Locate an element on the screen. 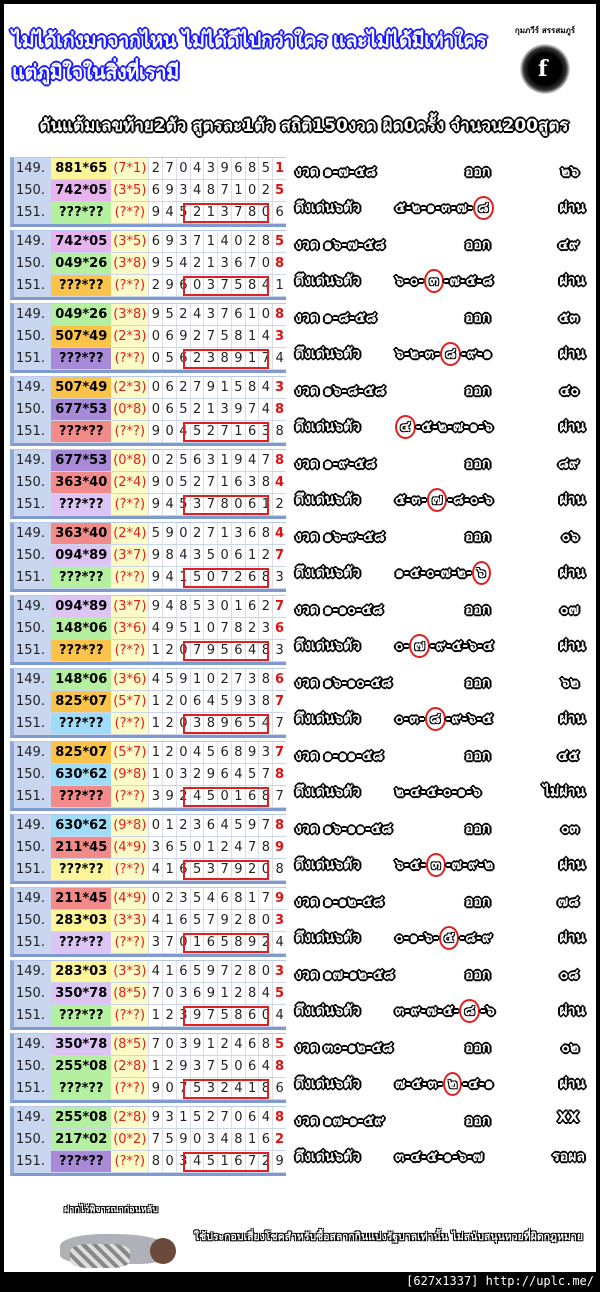 This screenshot has width=600, height=1292. formula-cell: ???*?? is located at coordinates (81, 504).